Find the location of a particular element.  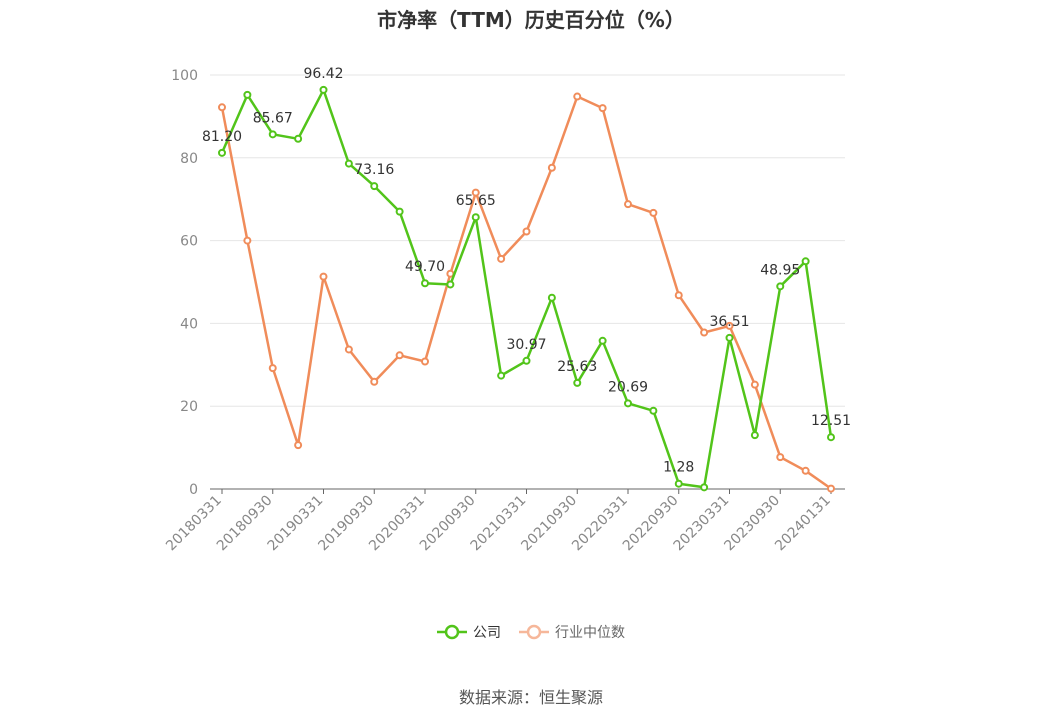

company-data-label: 81.20 is located at coordinates (222, 137).